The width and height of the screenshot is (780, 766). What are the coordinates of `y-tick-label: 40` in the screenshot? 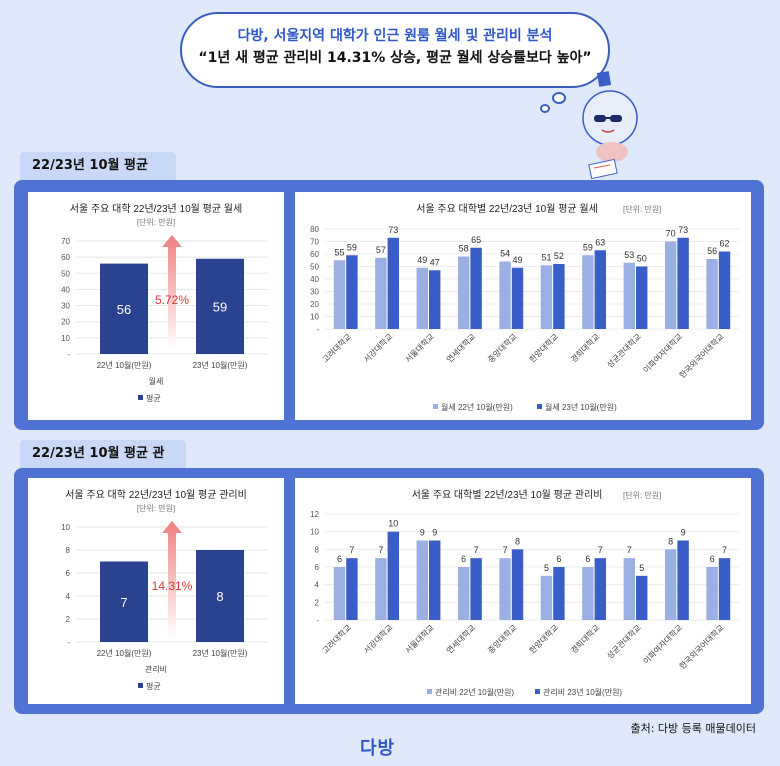 It's located at (314, 279).